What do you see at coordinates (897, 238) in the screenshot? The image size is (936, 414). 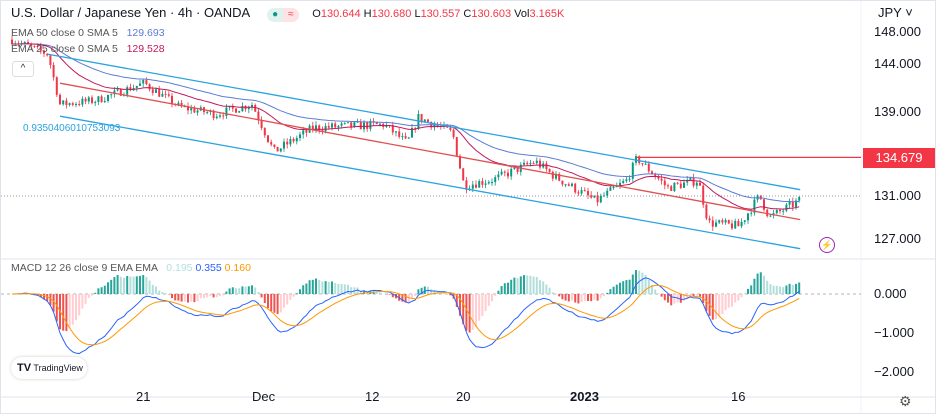 I see `price-tick: 127.000` at bounding box center [897, 238].